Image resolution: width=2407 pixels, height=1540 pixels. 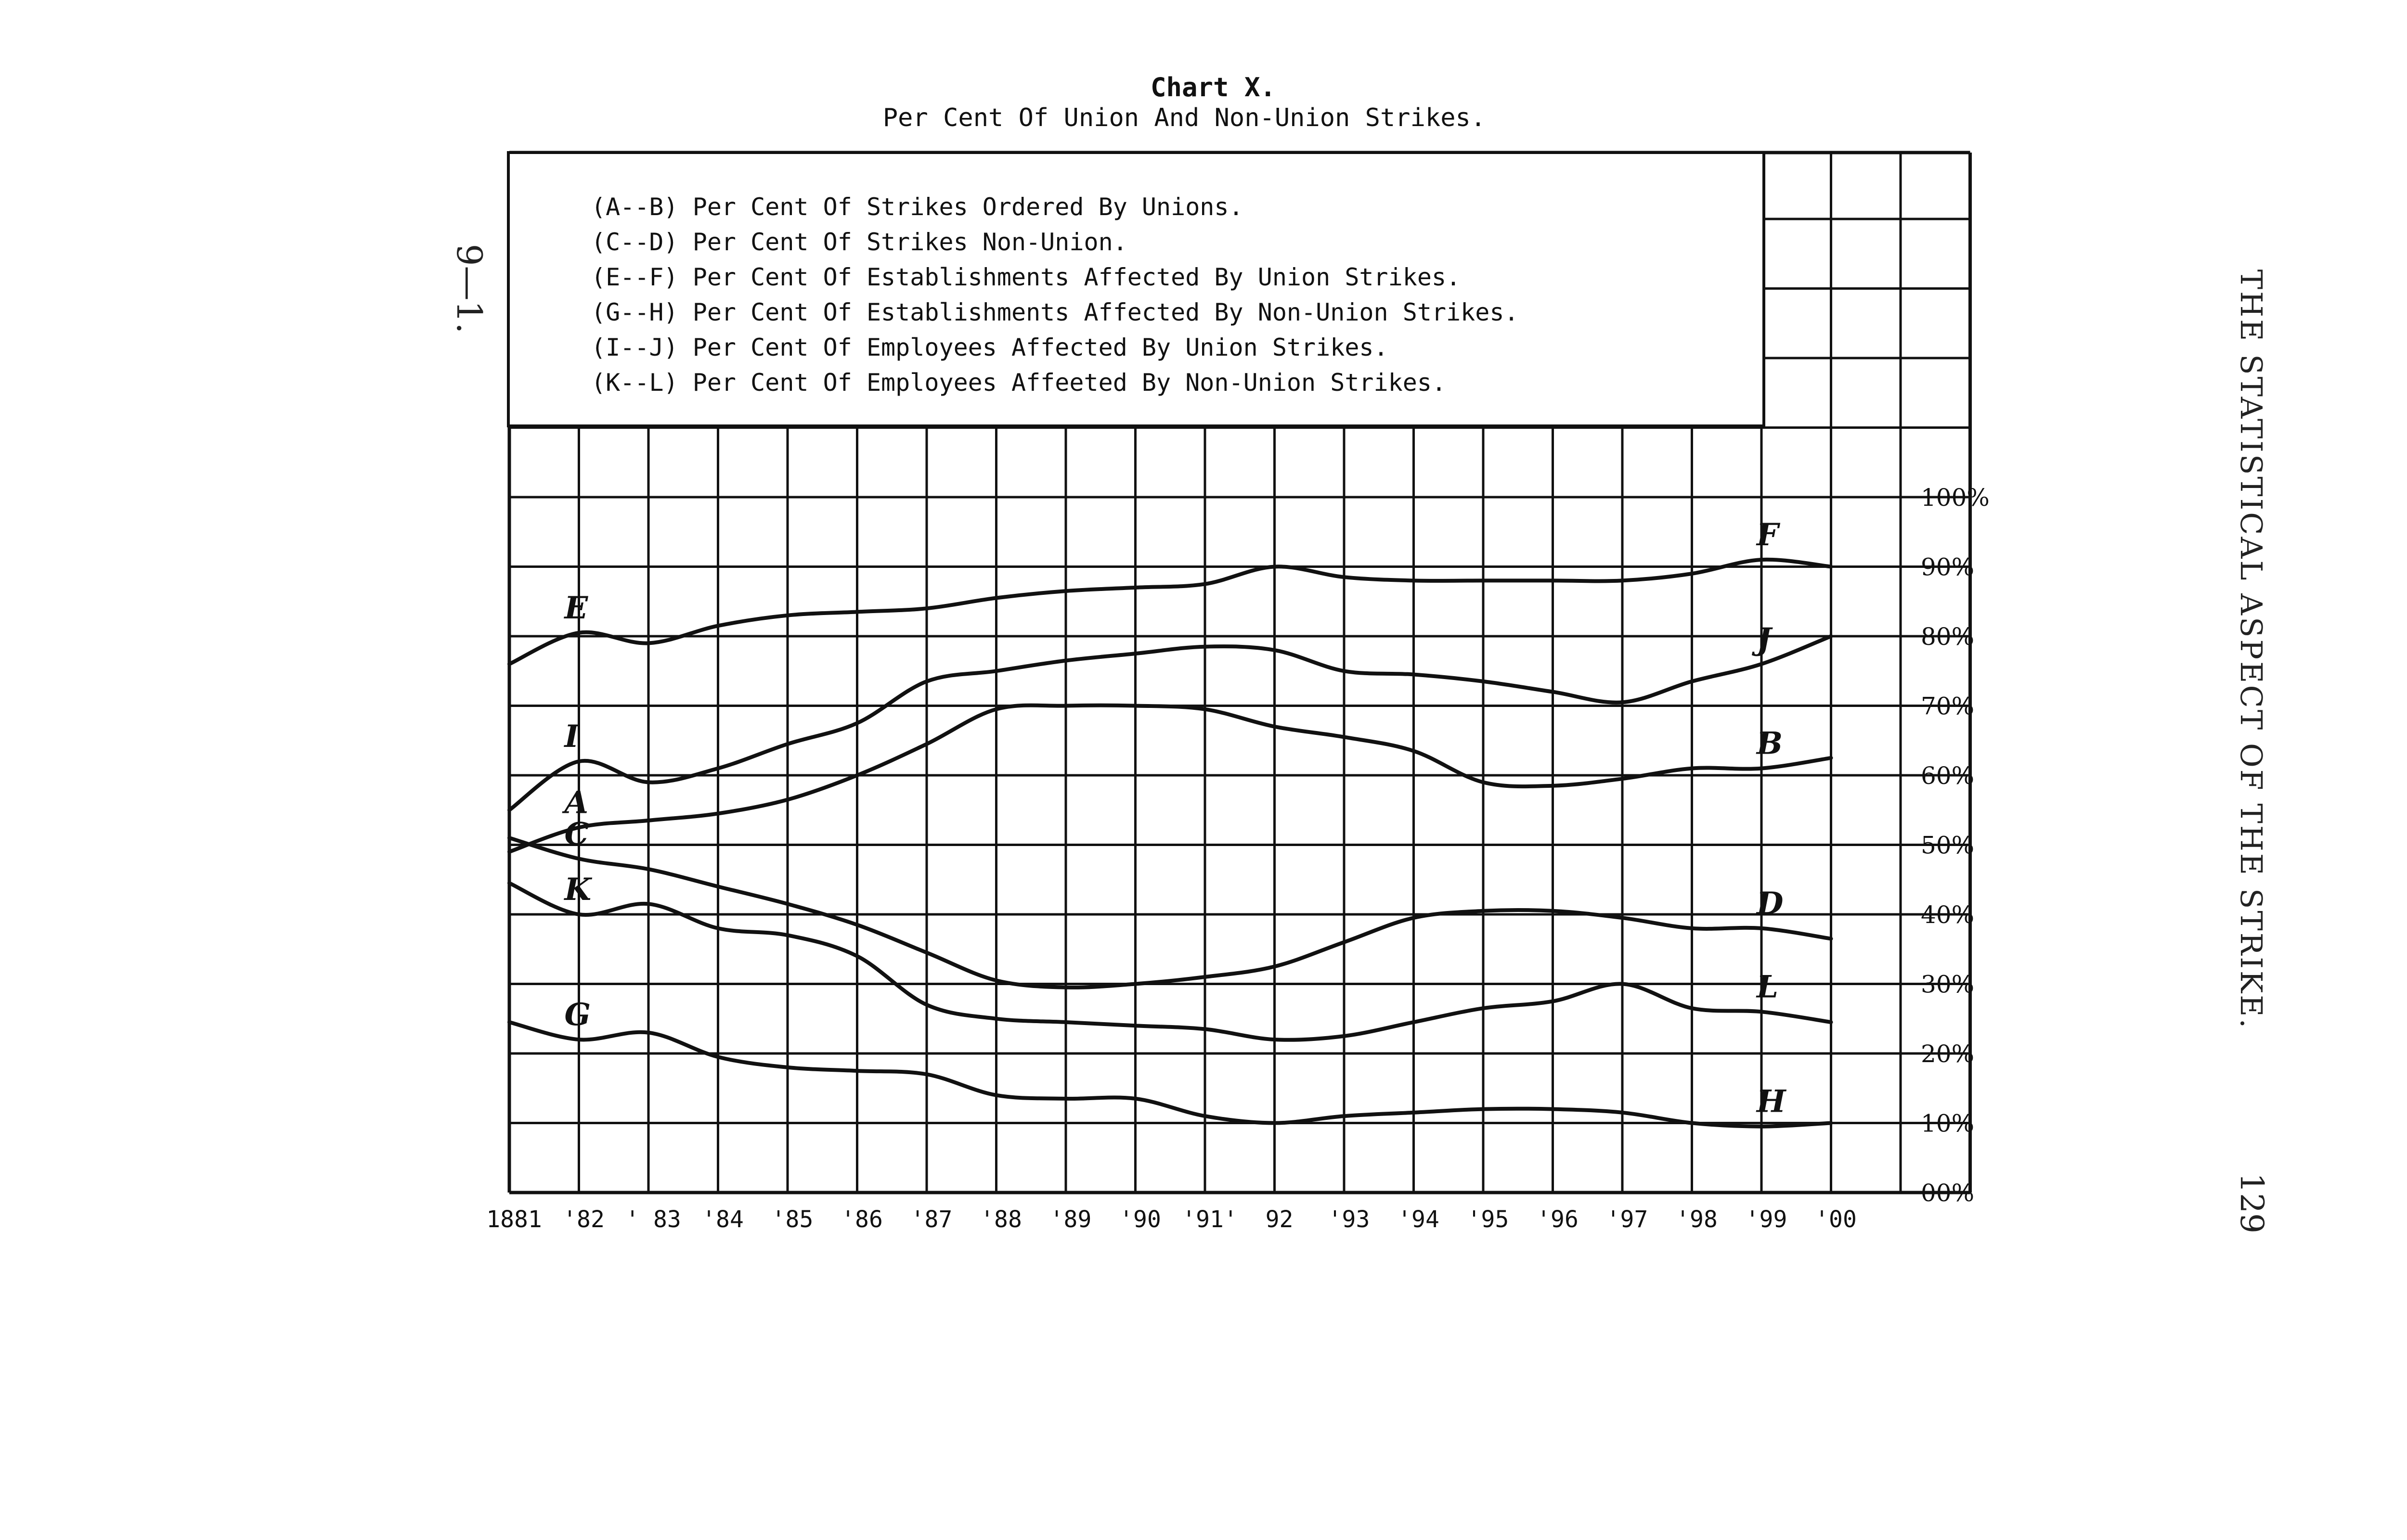 What do you see at coordinates (1947, 985) in the screenshot?
I see `y-tick-label: 30%` at bounding box center [1947, 985].